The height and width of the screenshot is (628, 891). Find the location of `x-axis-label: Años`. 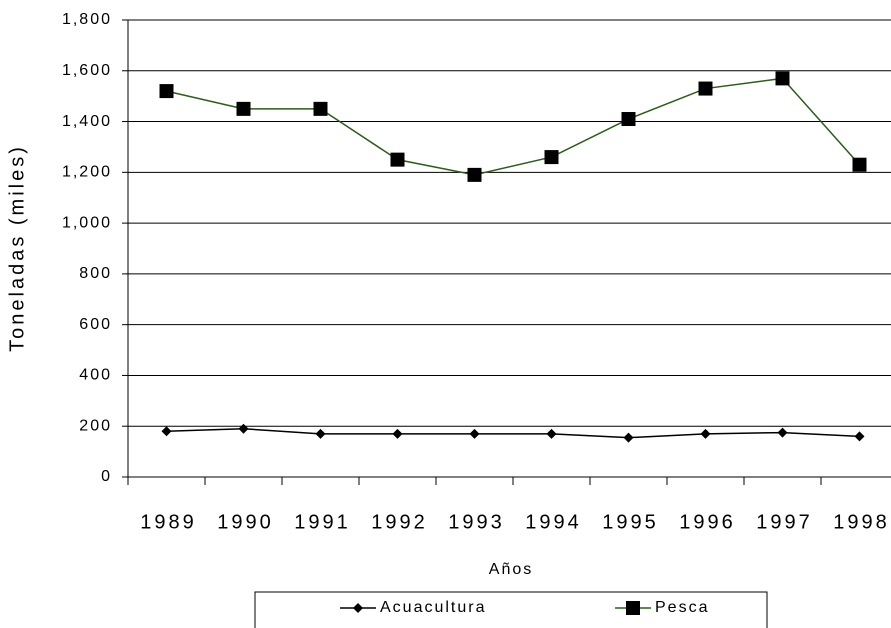

x-axis-label: Años is located at coordinates (511, 569).